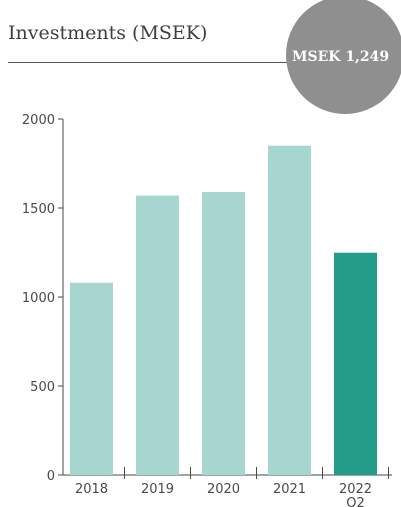 The height and width of the screenshot is (507, 401). Describe the element at coordinates (355, 363) in the screenshot. I see `bar-2022` at that location.